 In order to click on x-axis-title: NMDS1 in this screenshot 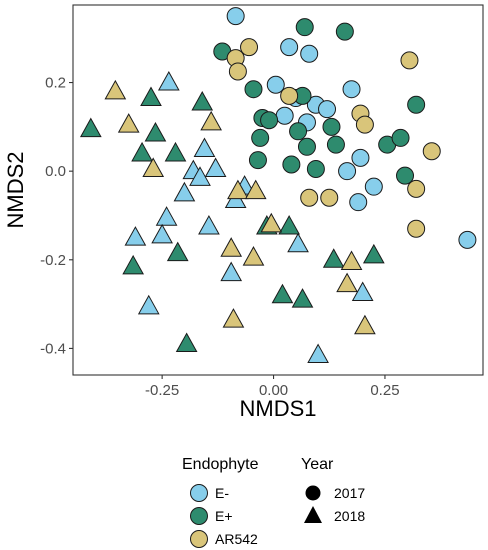, I will do `click(277, 408)`.